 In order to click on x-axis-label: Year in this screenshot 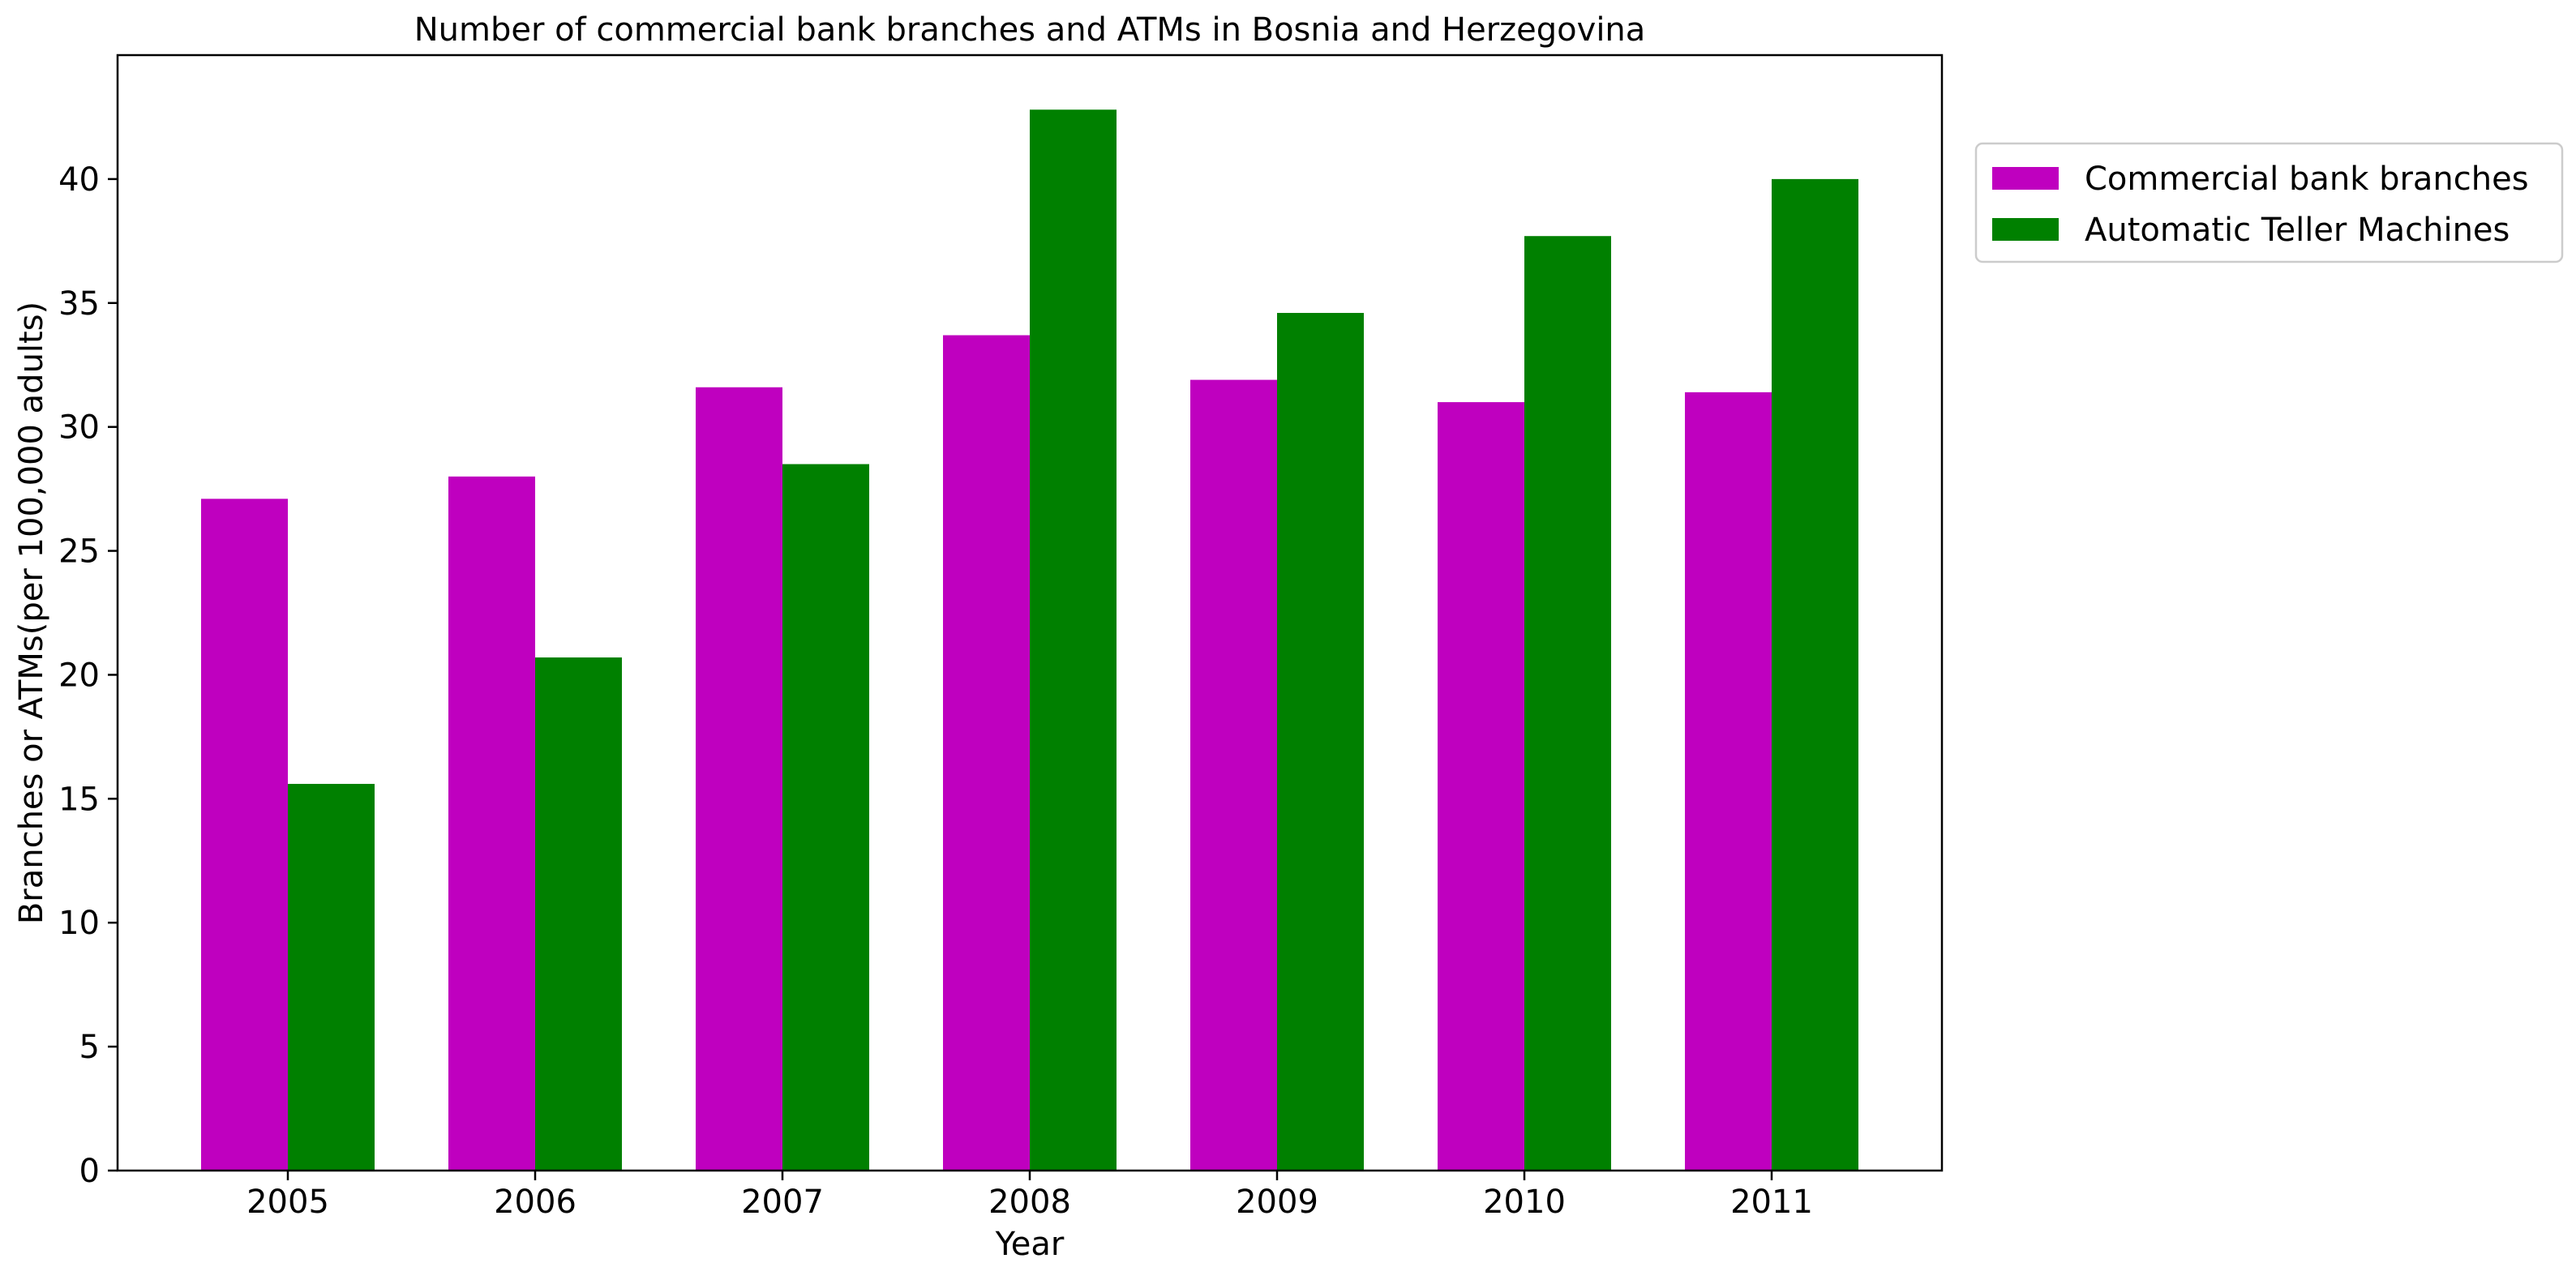, I will do `click(1030, 1245)`.